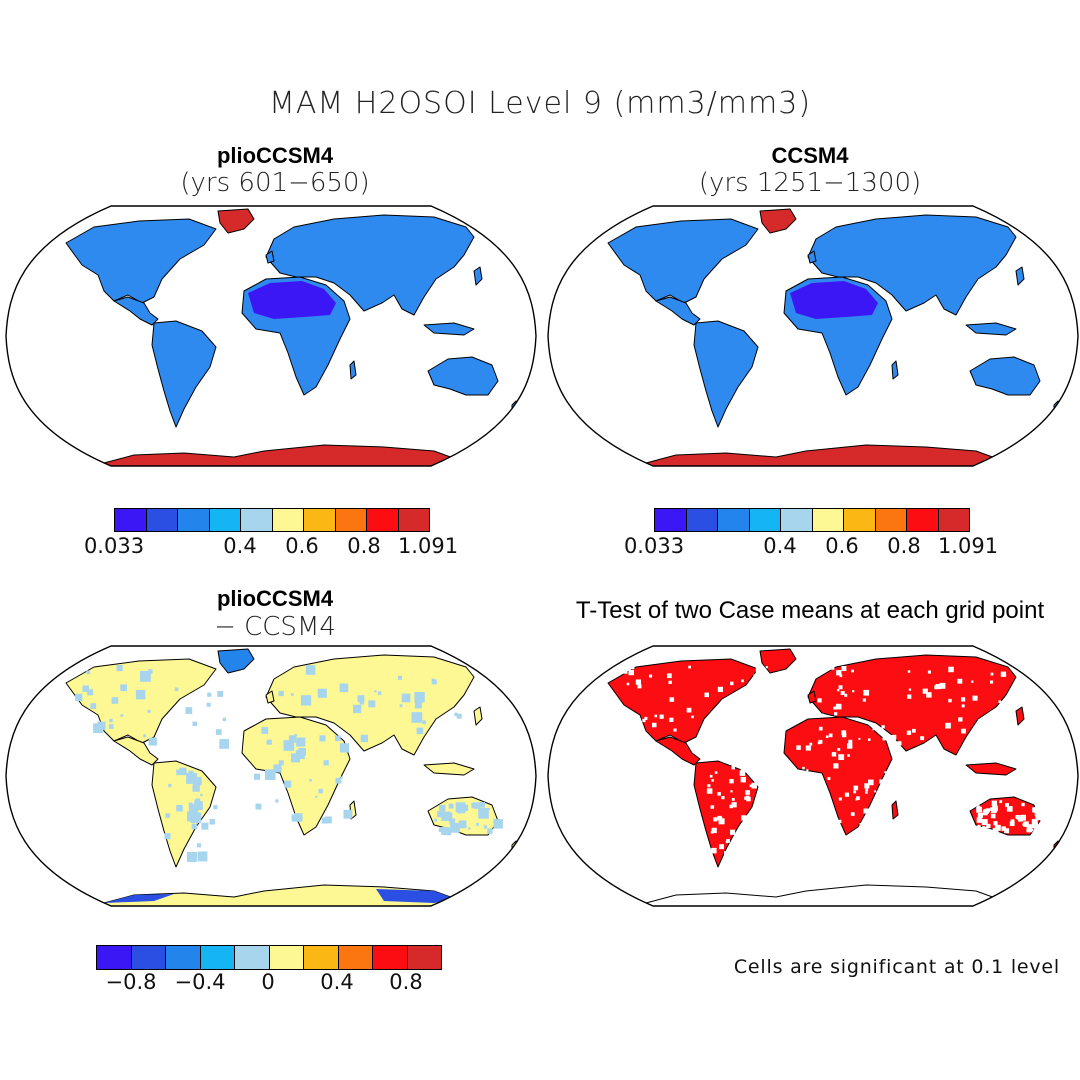 Image resolution: width=1080 pixels, height=1080 pixels. Describe the element at coordinates (114, 546) in the screenshot. I see `colorbar-label: 0.033` at that location.